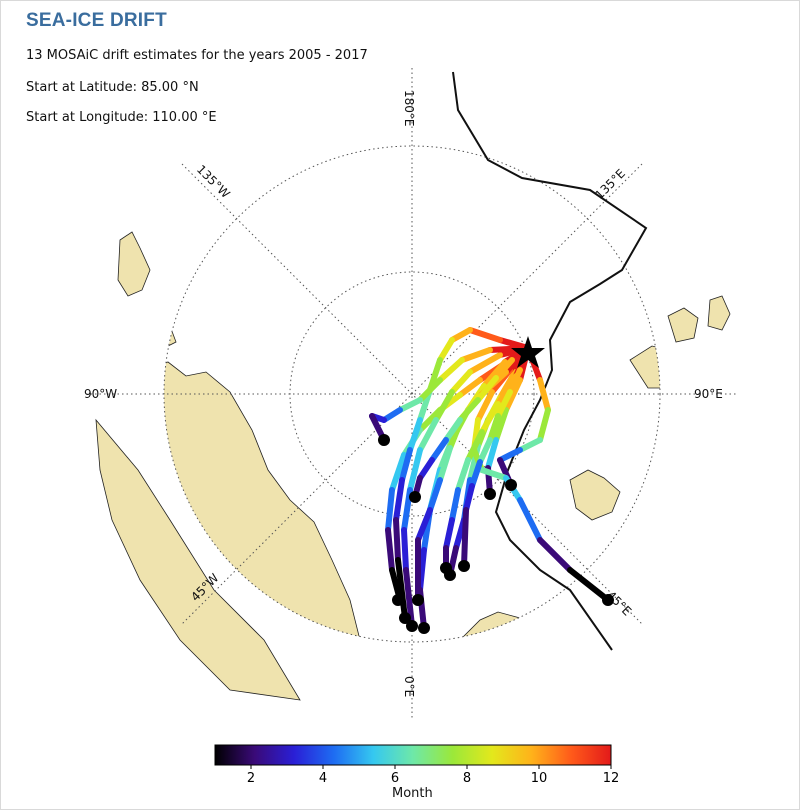 This screenshot has width=800, height=810. What do you see at coordinates (683, 325) in the screenshot?
I see `arctic-islands-east` at bounding box center [683, 325].